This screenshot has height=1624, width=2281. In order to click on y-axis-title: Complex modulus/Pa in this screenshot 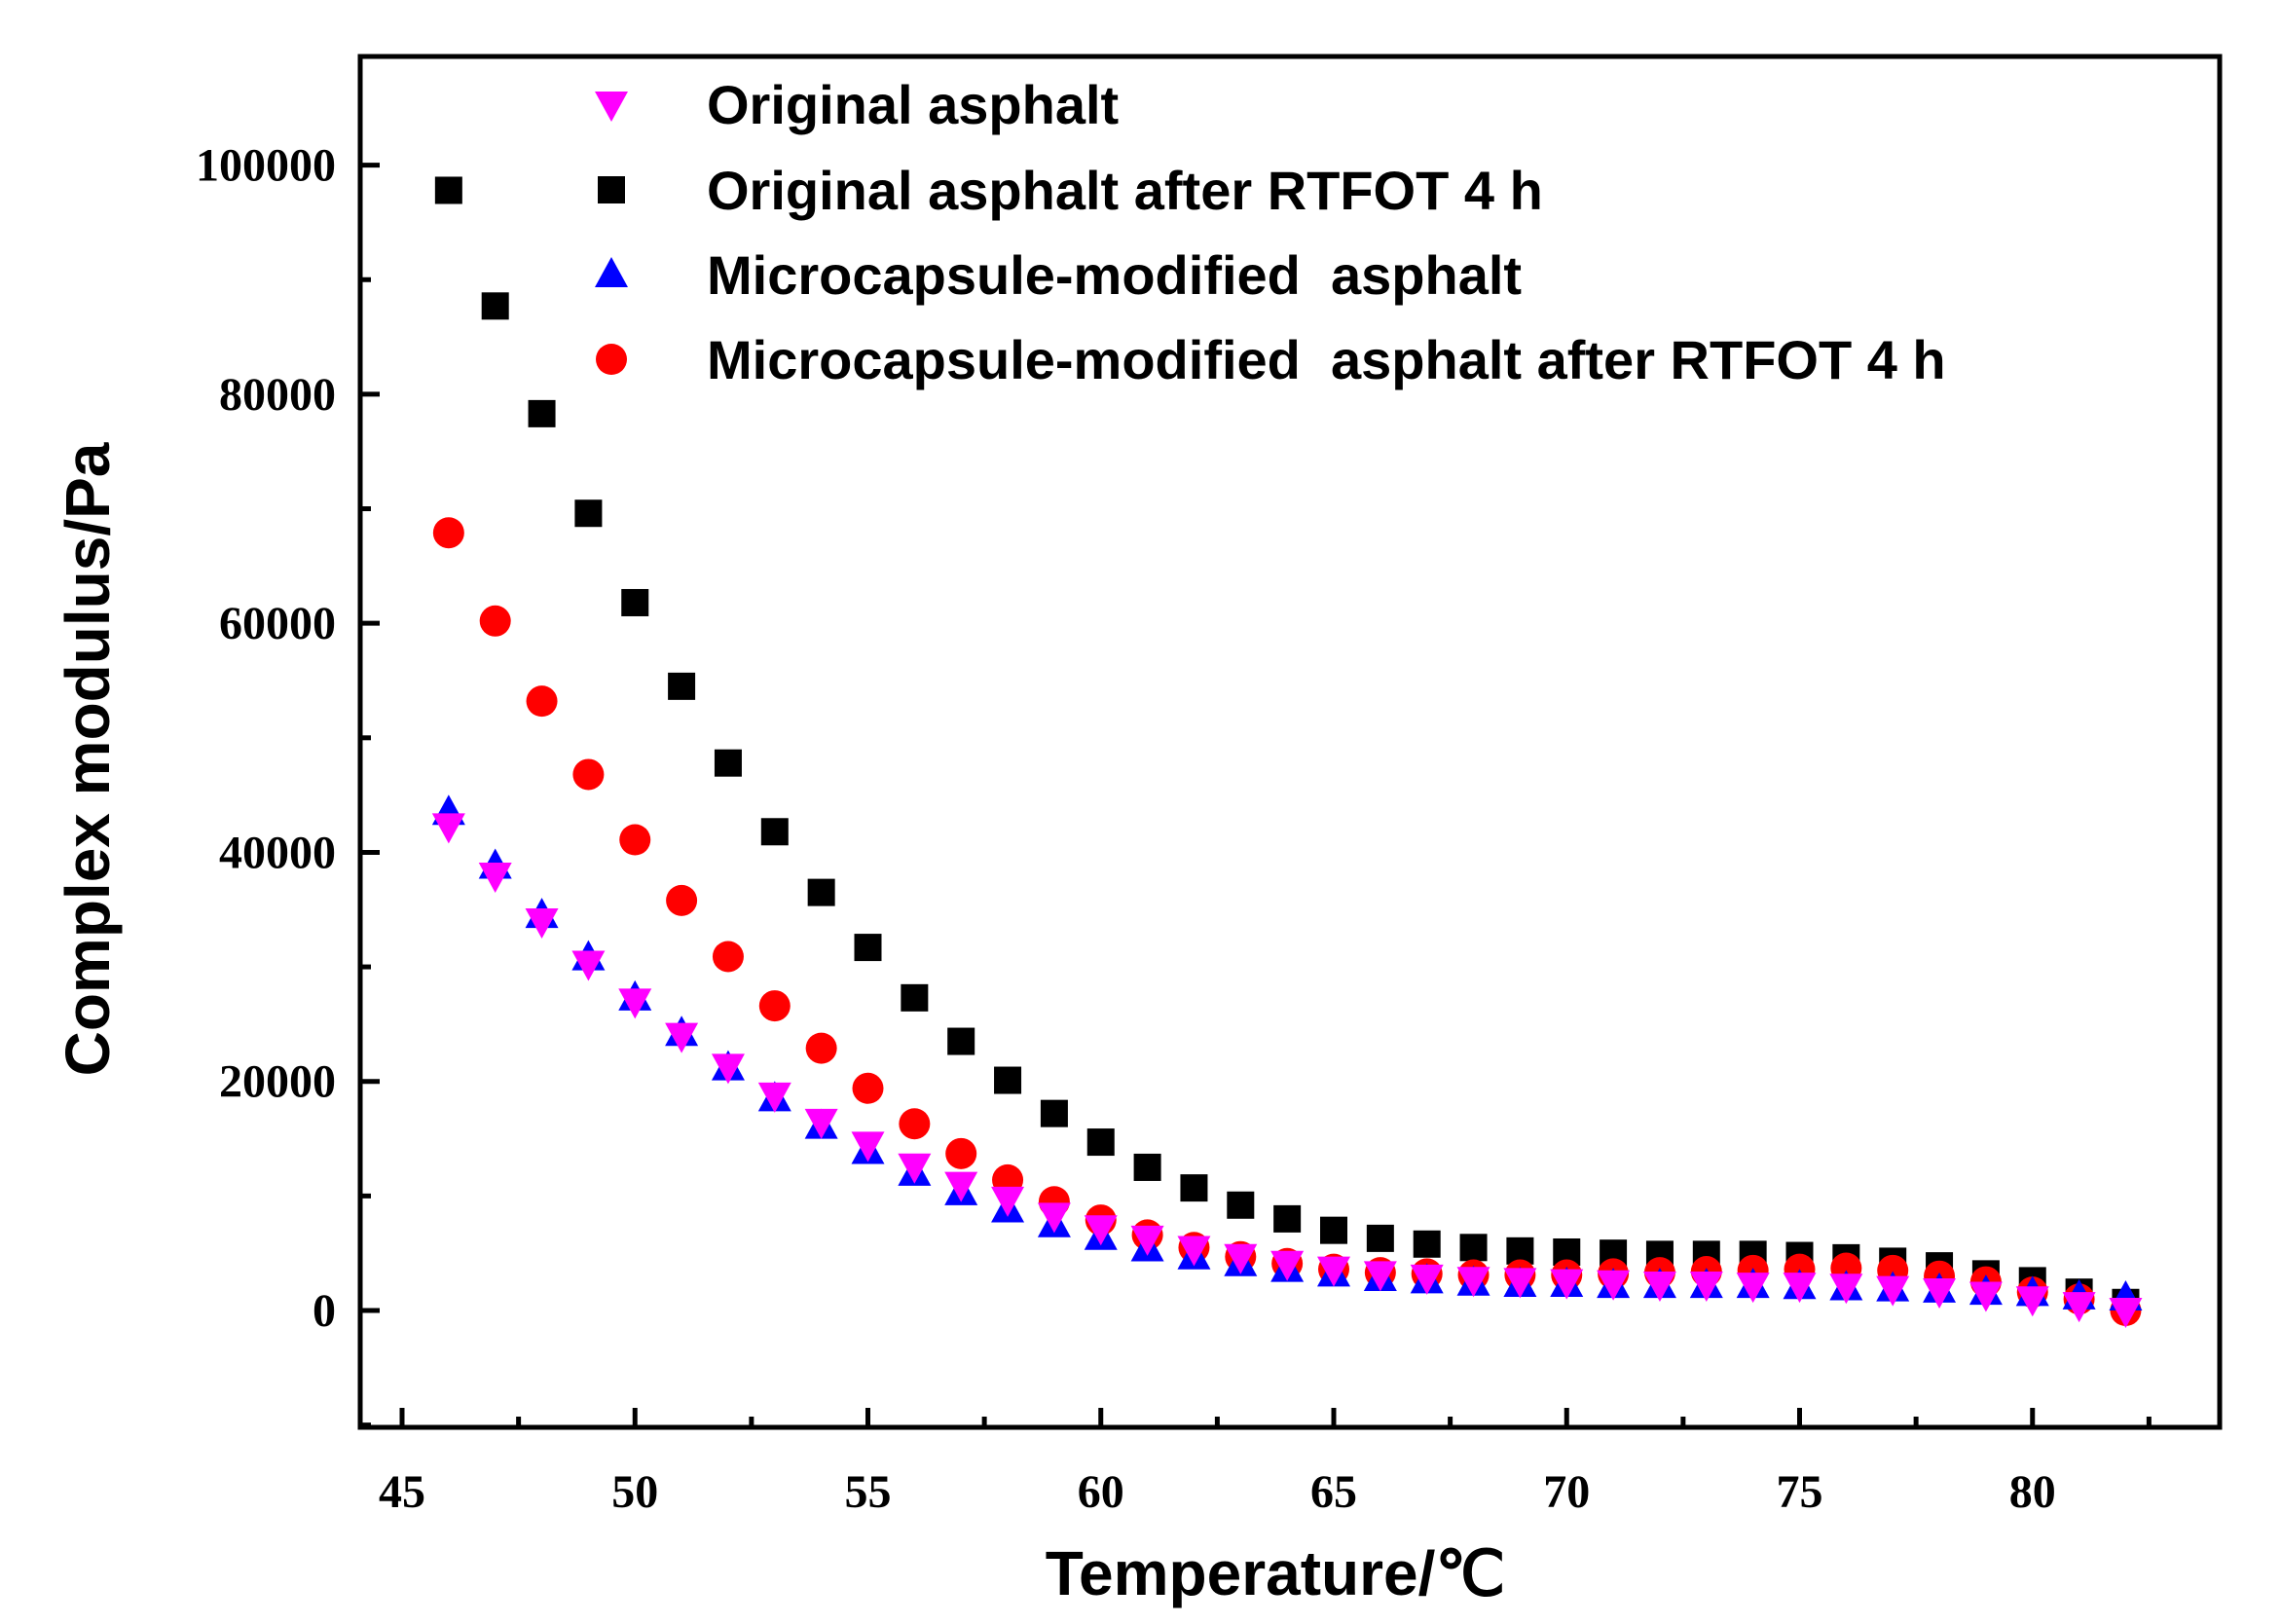, I will do `click(88, 759)`.